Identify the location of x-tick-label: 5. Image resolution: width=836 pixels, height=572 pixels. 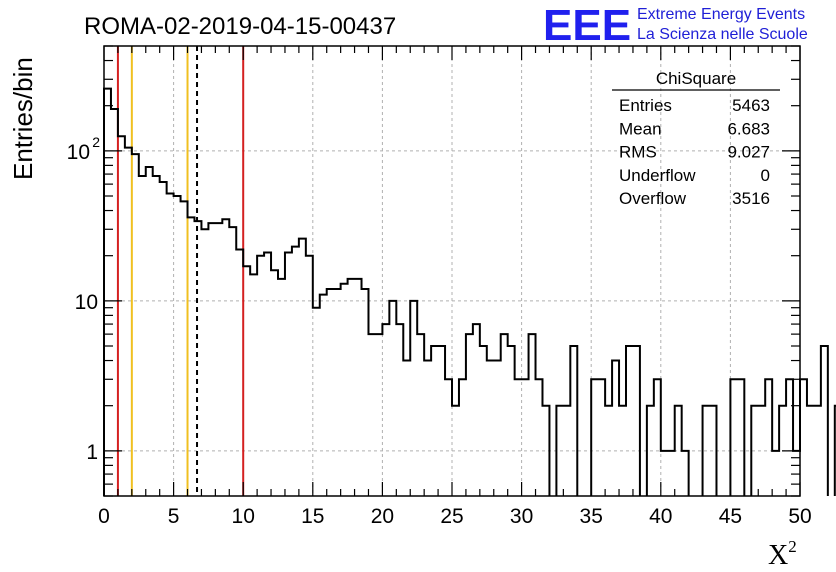
(174, 516).